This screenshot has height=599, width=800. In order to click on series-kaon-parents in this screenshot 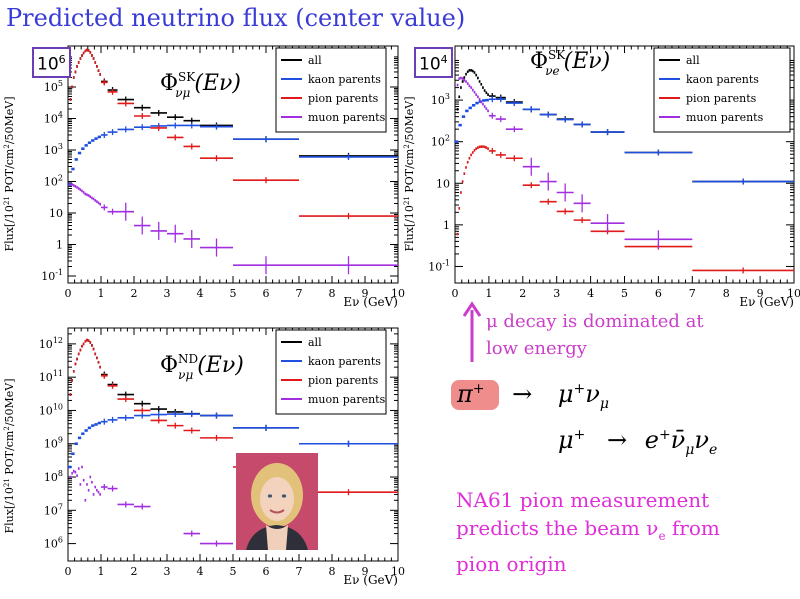, I will do `click(624, 140)`.